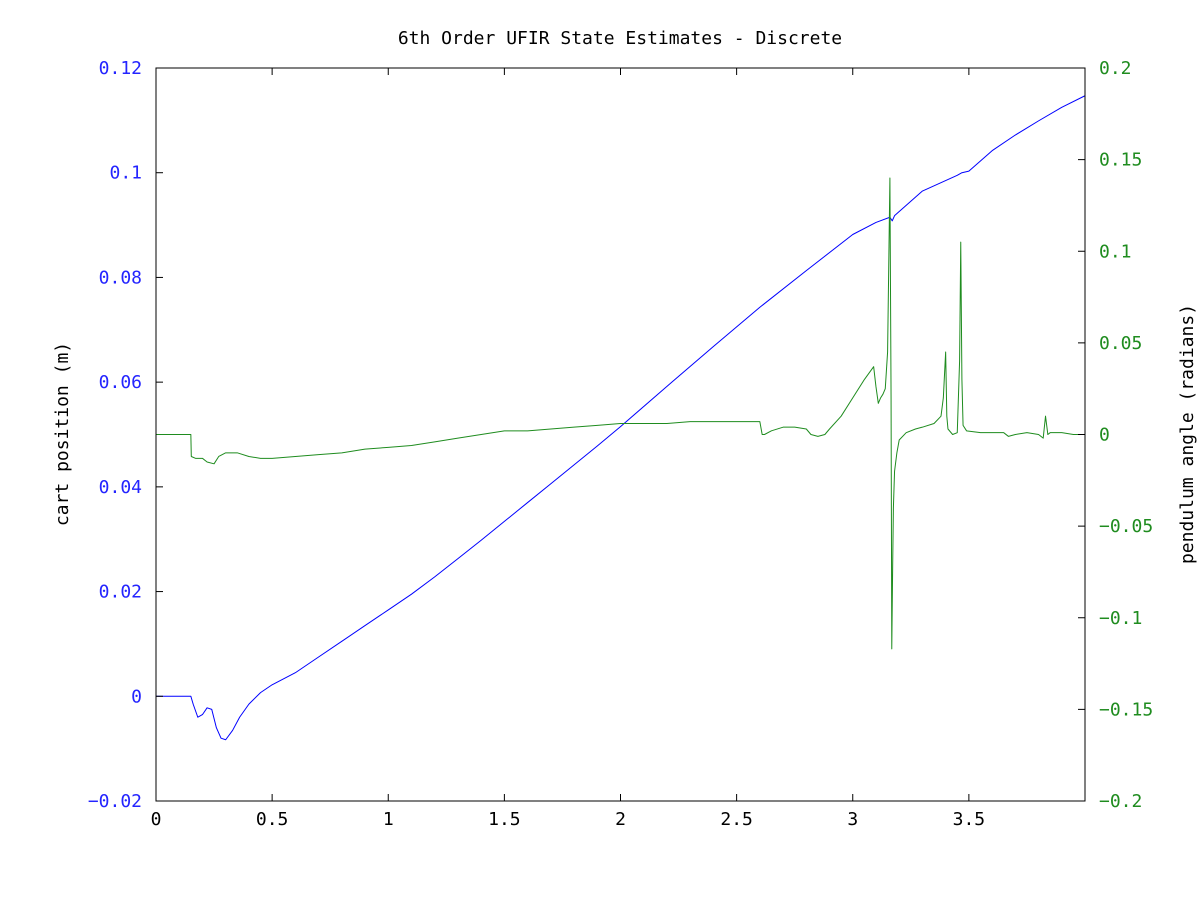  I want to click on y2-tick-label: −0.1, so click(1120, 618).